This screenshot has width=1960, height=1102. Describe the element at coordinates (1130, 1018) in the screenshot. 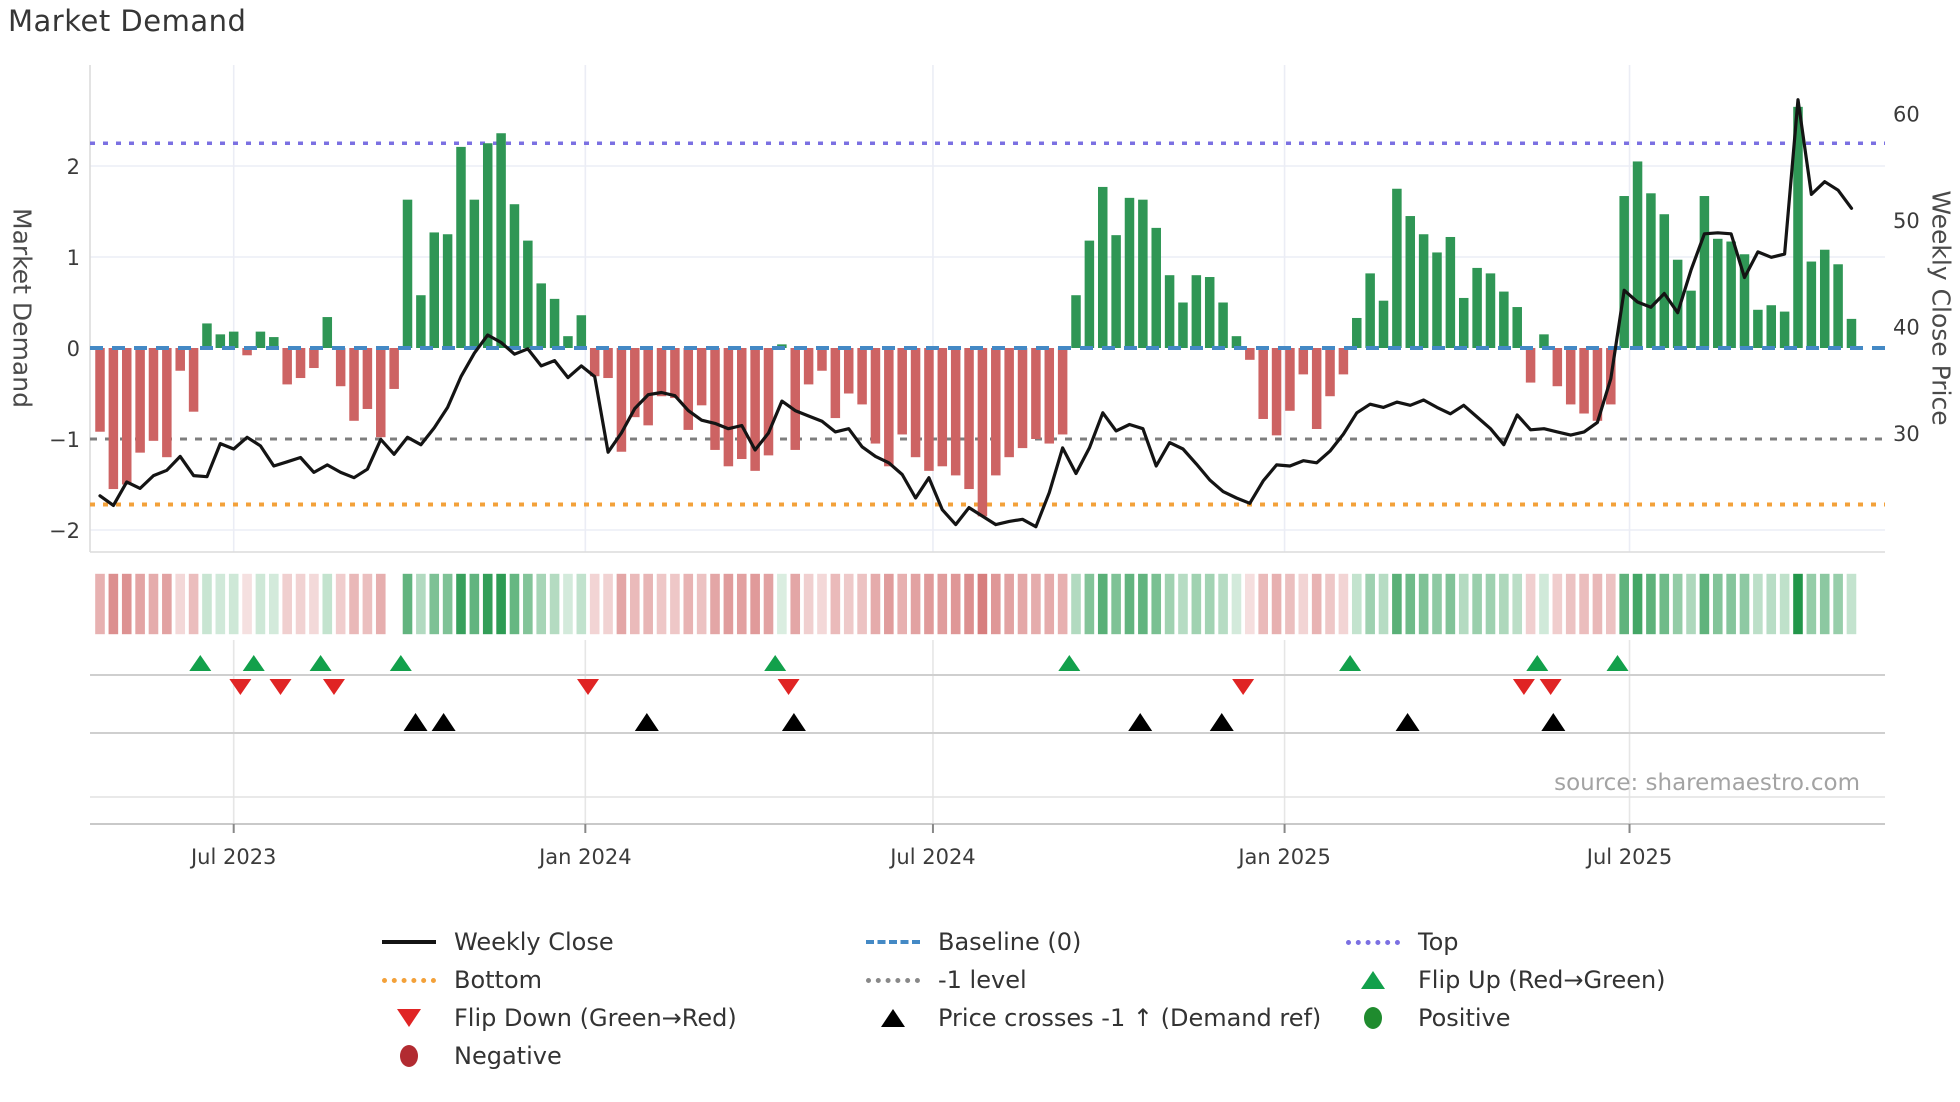

I see `legend-label-price-cross: Price crosses -1 ↑ (Demand ref)` at that location.